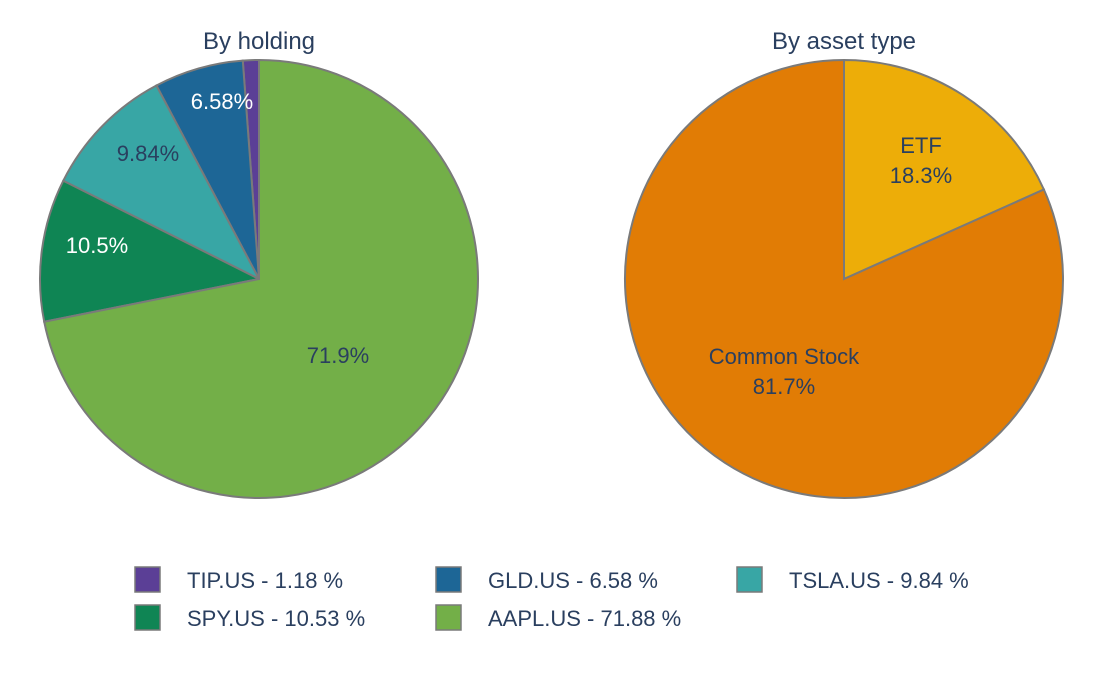 This screenshot has height=690, width=1104. Describe the element at coordinates (151, 251) in the screenshot. I see `pie-slice-spy-us` at that location.